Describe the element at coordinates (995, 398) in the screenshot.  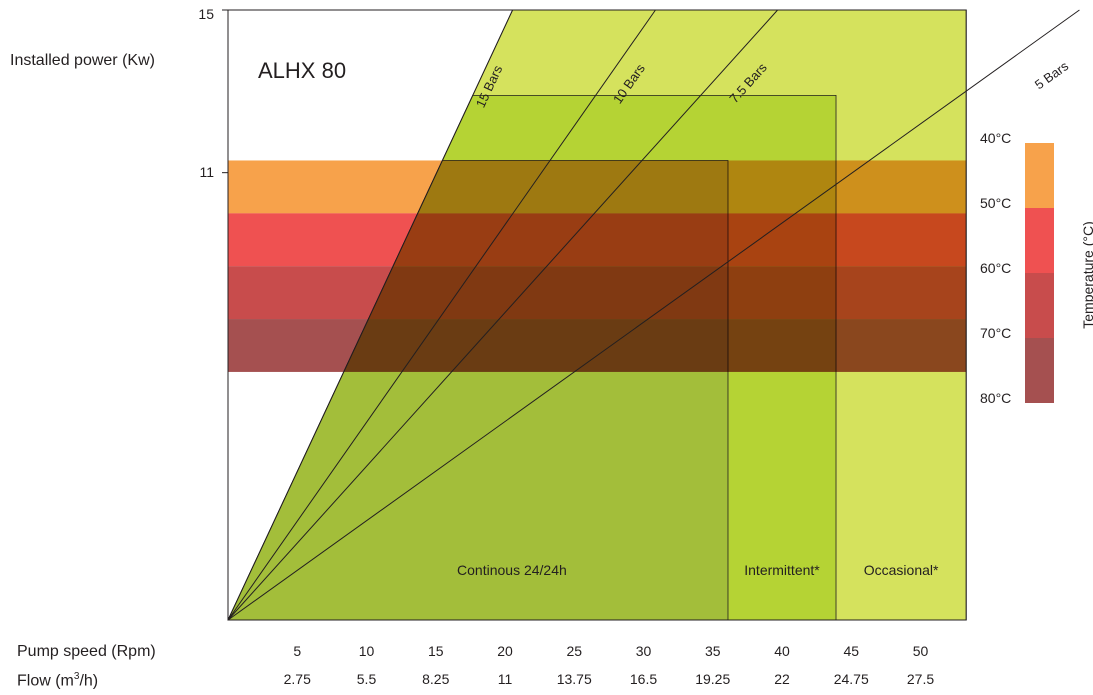
I see `legend-temp-80-c: 80°C` at that location.